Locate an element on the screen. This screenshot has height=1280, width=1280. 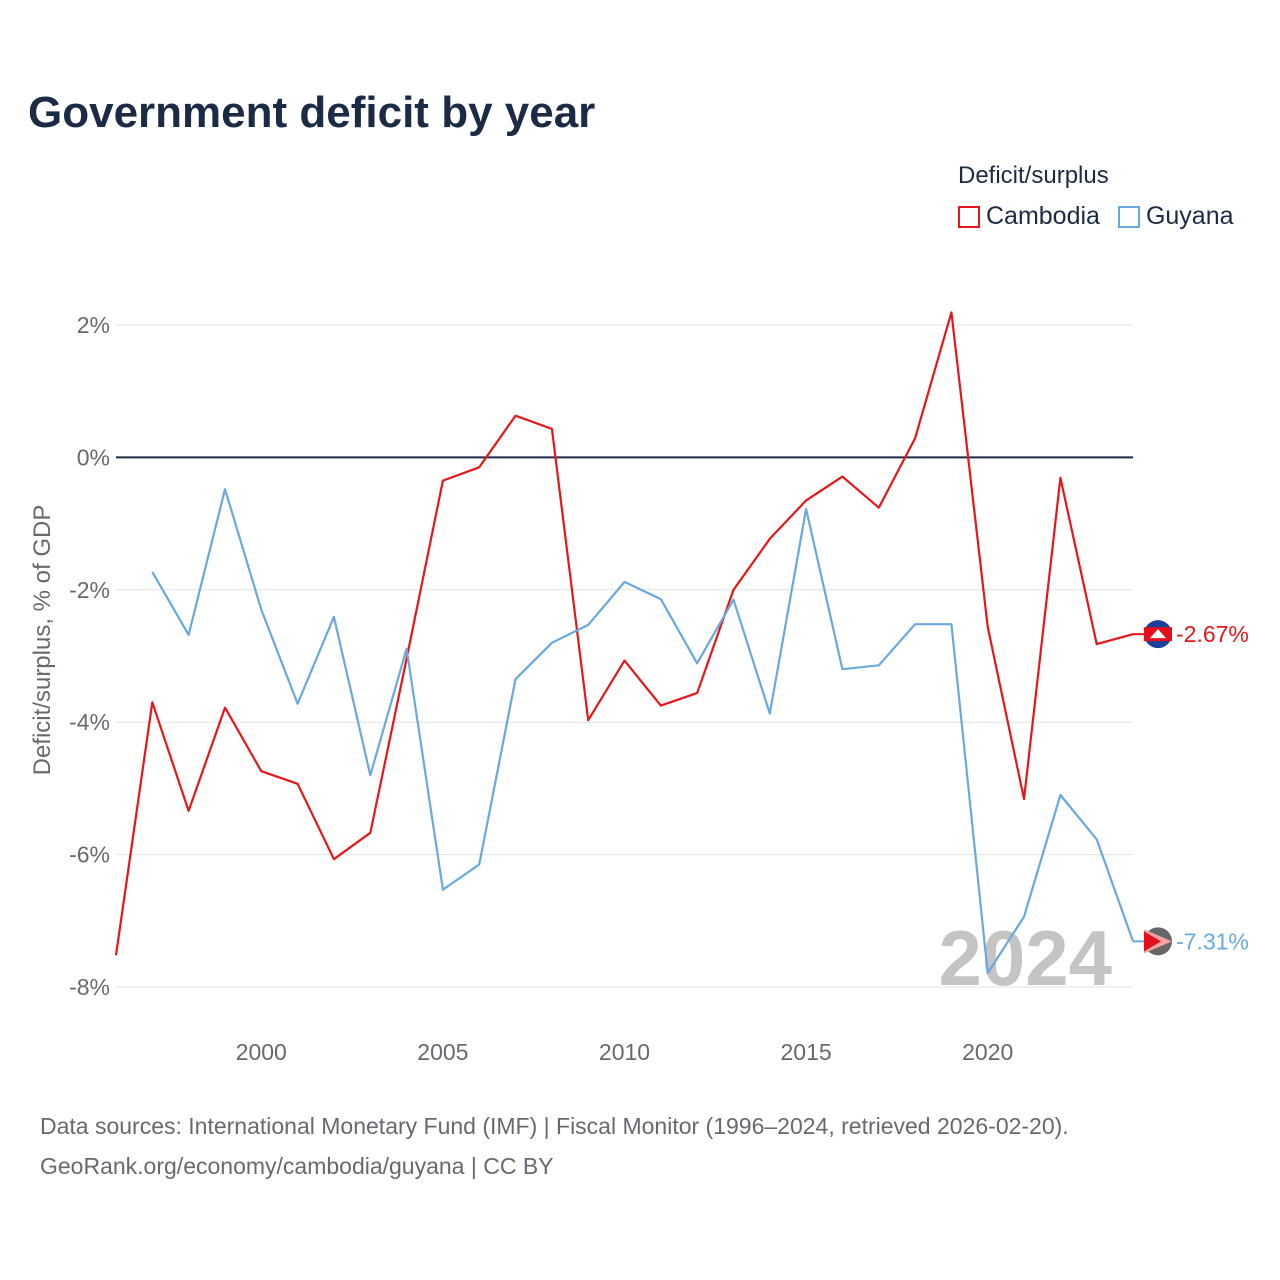
legend: Deficit/surplus Cambodia Guyana is located at coordinates (1113, 196).